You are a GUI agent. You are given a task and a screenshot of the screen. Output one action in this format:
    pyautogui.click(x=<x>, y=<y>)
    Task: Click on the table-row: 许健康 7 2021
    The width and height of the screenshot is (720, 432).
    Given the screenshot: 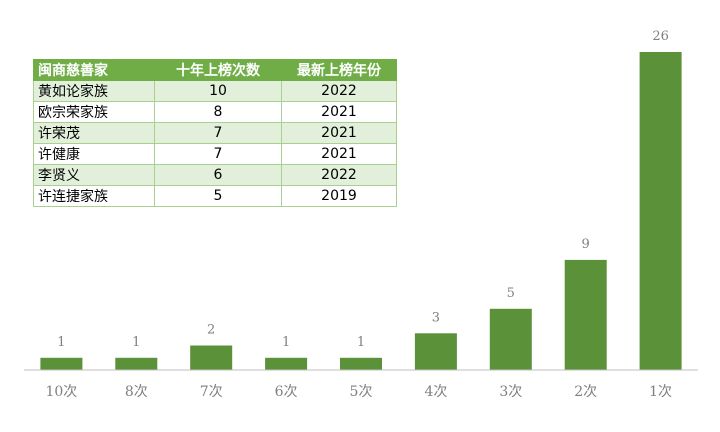 What is the action you would take?
    pyautogui.click(x=215, y=154)
    